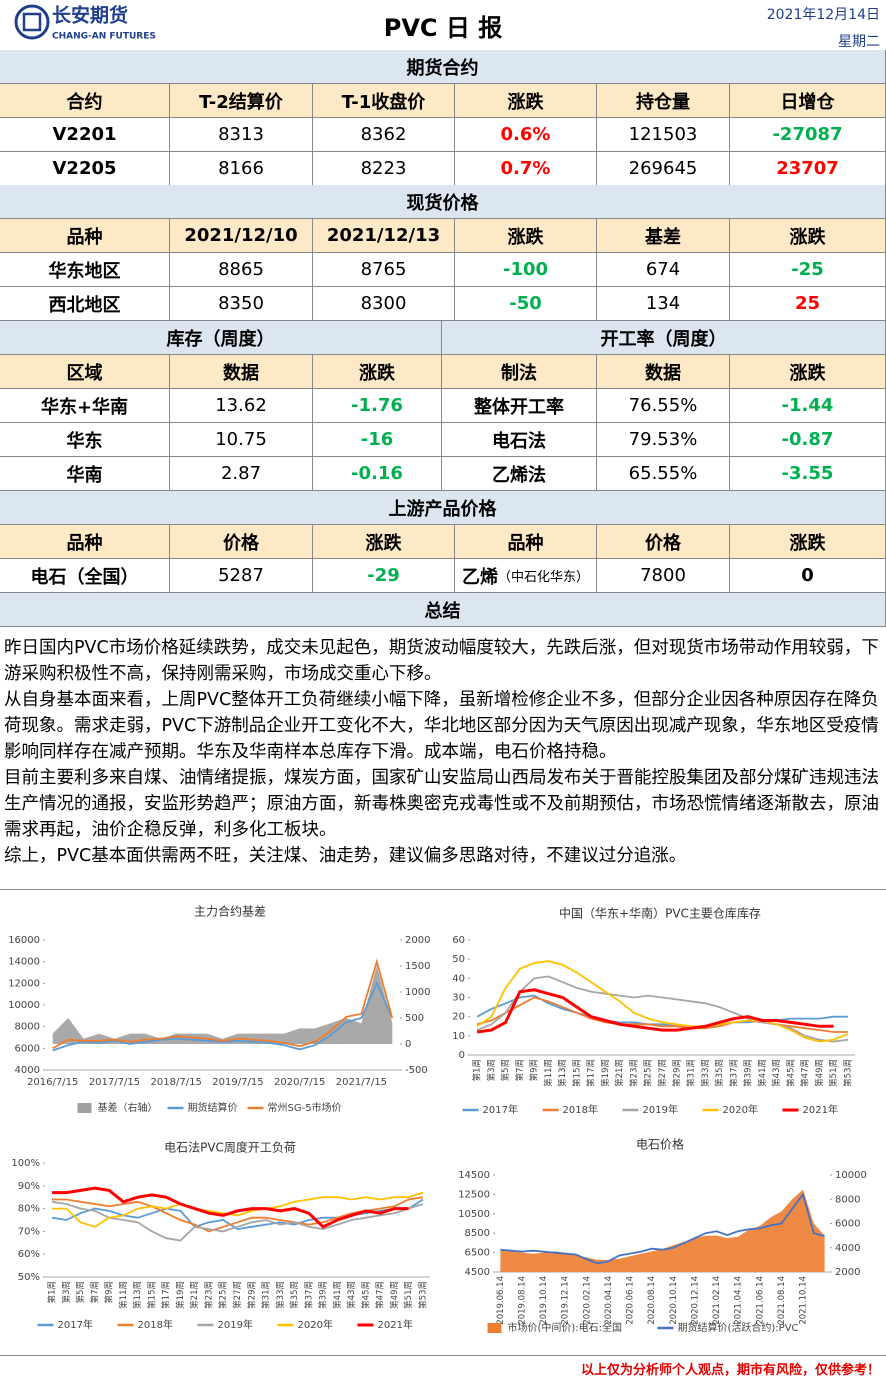  What do you see at coordinates (605, 1073) in the screenshot?
I see `x-tick-label: 第19周` at bounding box center [605, 1073].